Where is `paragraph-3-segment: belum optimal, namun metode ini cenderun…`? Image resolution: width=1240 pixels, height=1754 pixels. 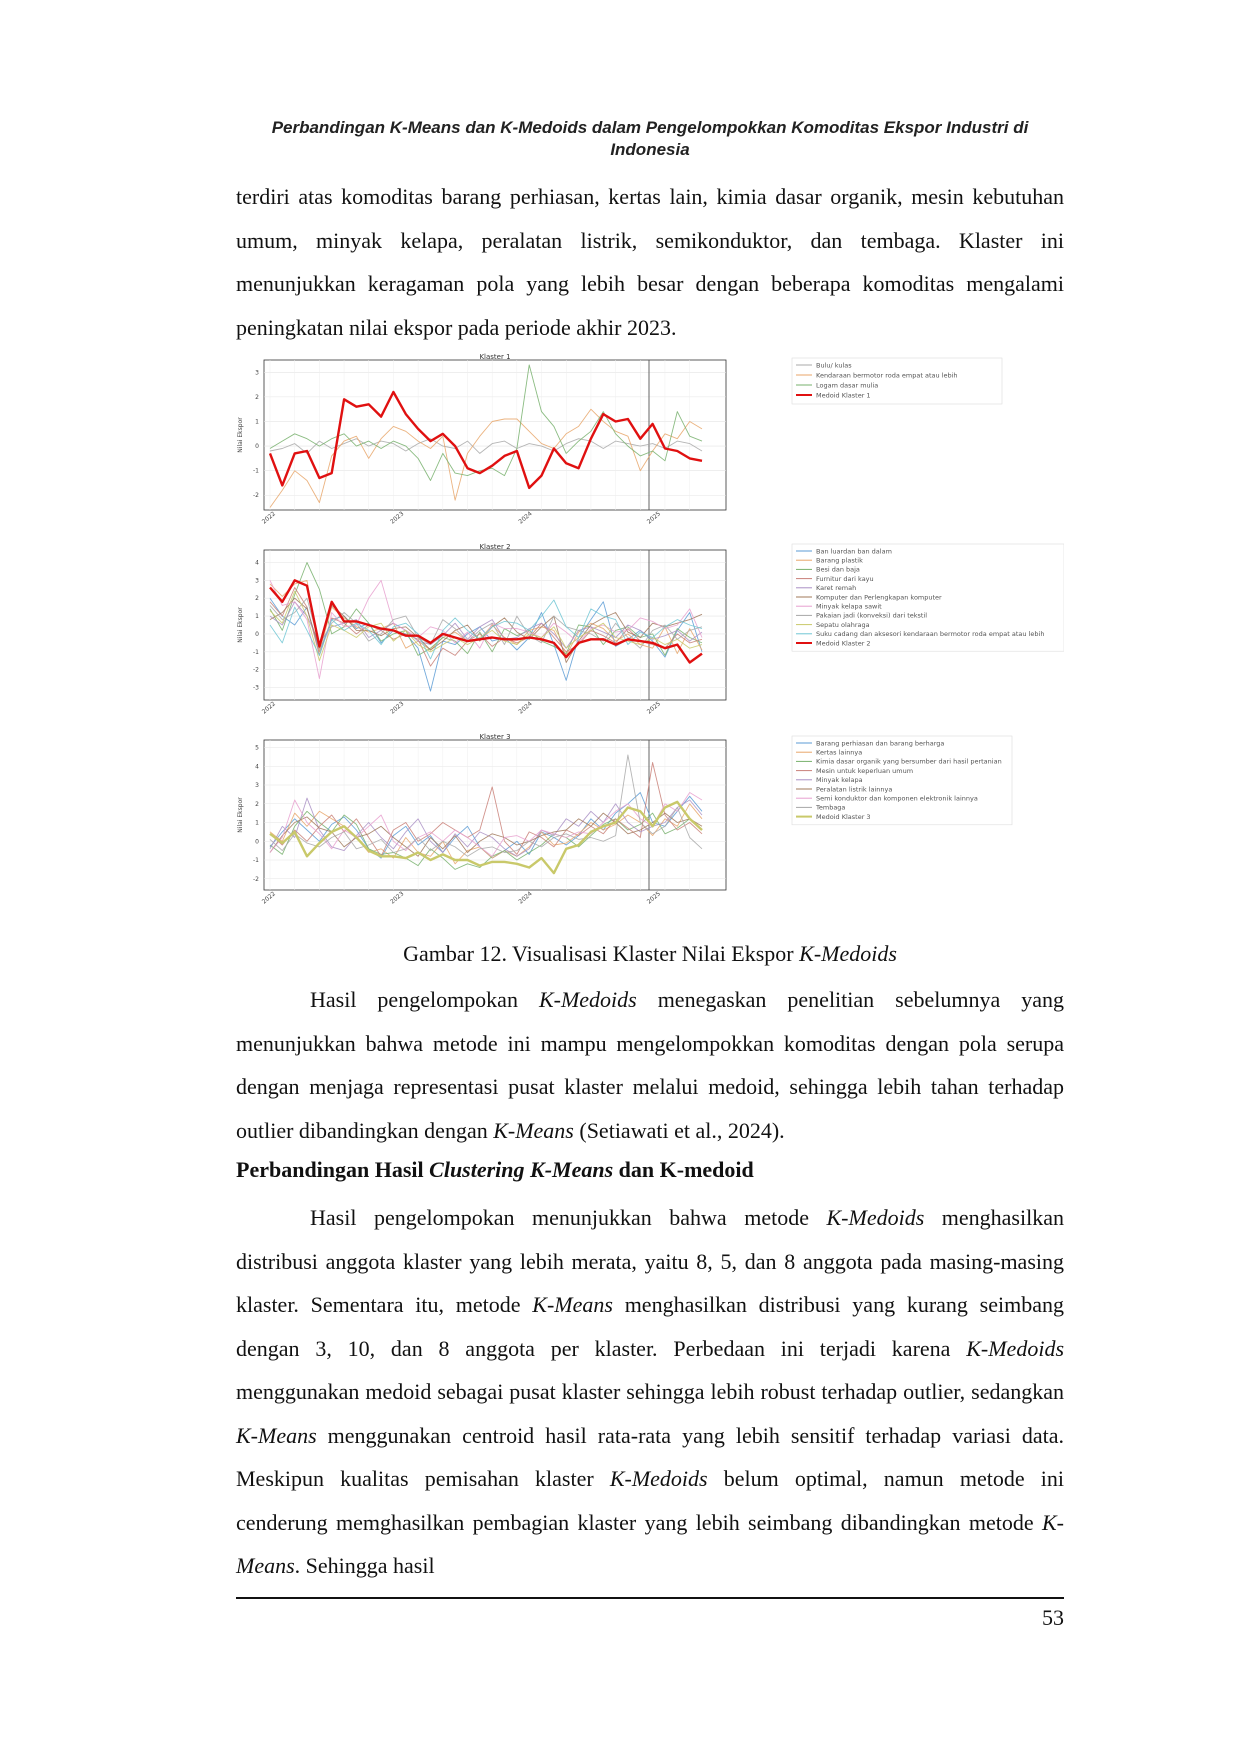
paragraph-3-segment: belum optimal, namun metode ini cenderun… is located at coordinates (650, 1500).